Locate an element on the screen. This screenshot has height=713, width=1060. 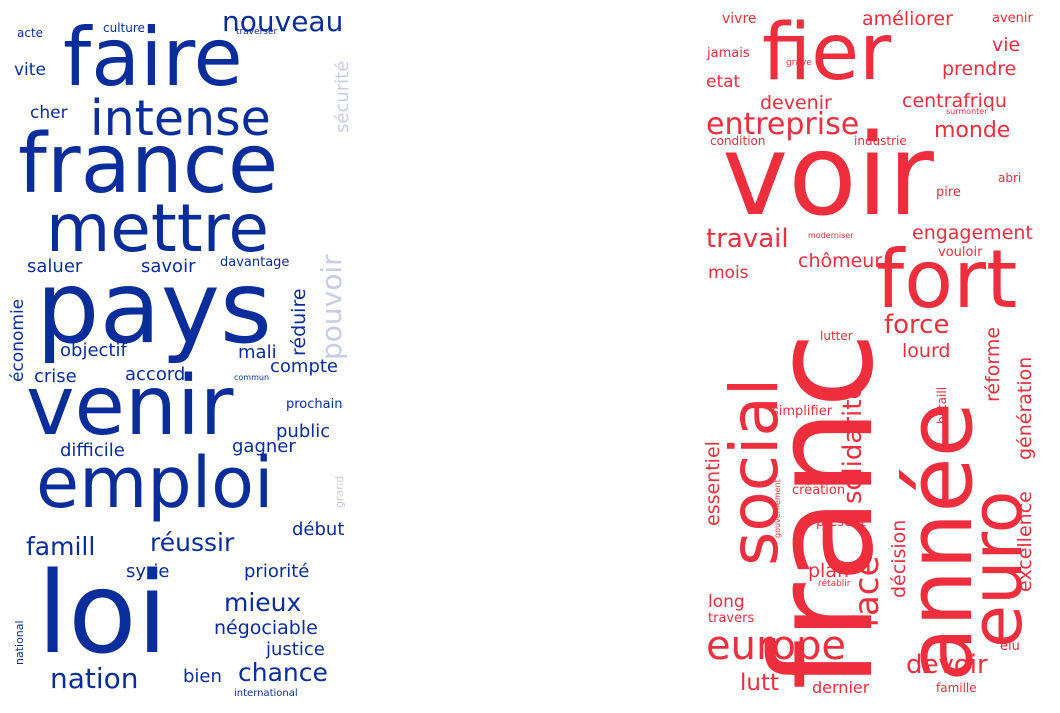
word: essentiel is located at coordinates (713, 483).